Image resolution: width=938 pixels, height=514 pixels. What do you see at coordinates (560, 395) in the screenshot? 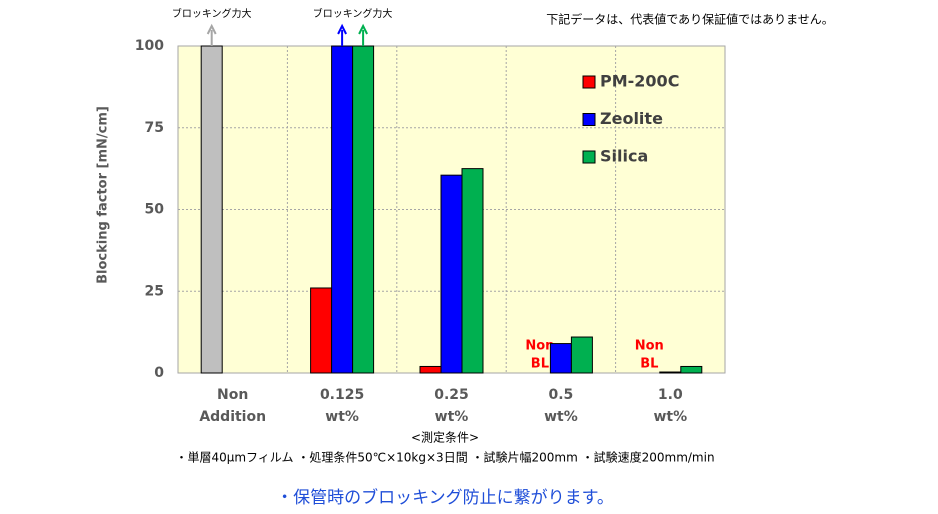
I see `x-tick-label: 0.5` at bounding box center [560, 395].